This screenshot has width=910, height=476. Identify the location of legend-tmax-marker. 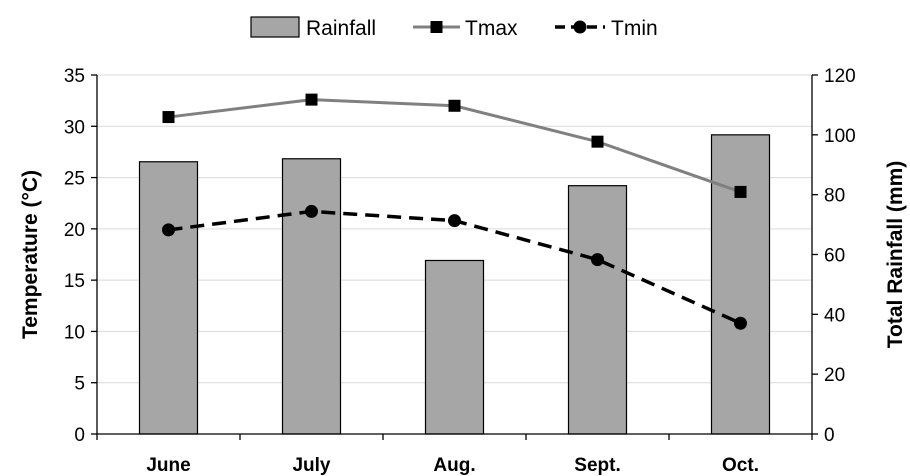
(436, 27).